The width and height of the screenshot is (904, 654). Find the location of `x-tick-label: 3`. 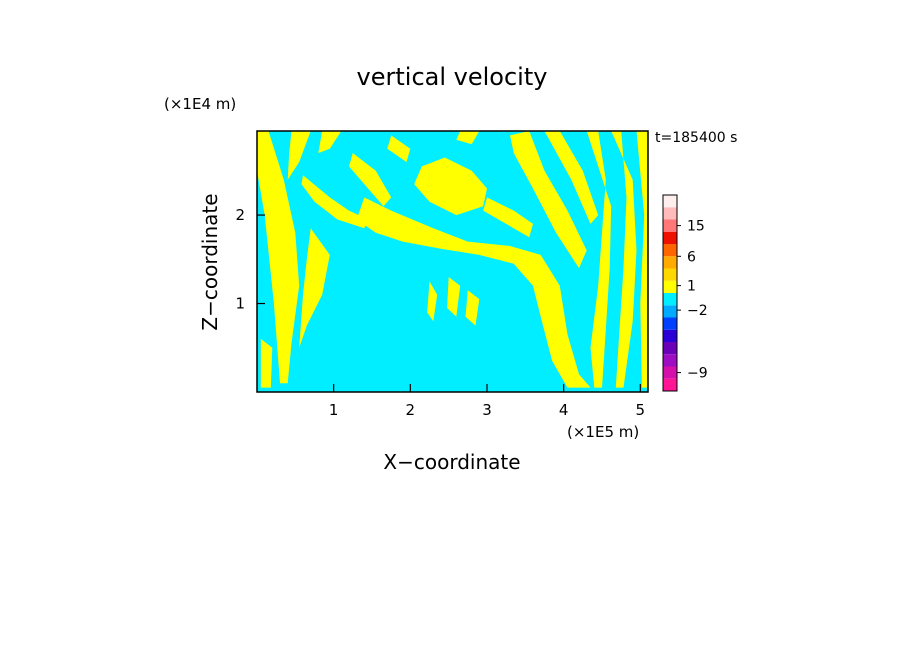

x-tick-label: 3 is located at coordinates (487, 410).